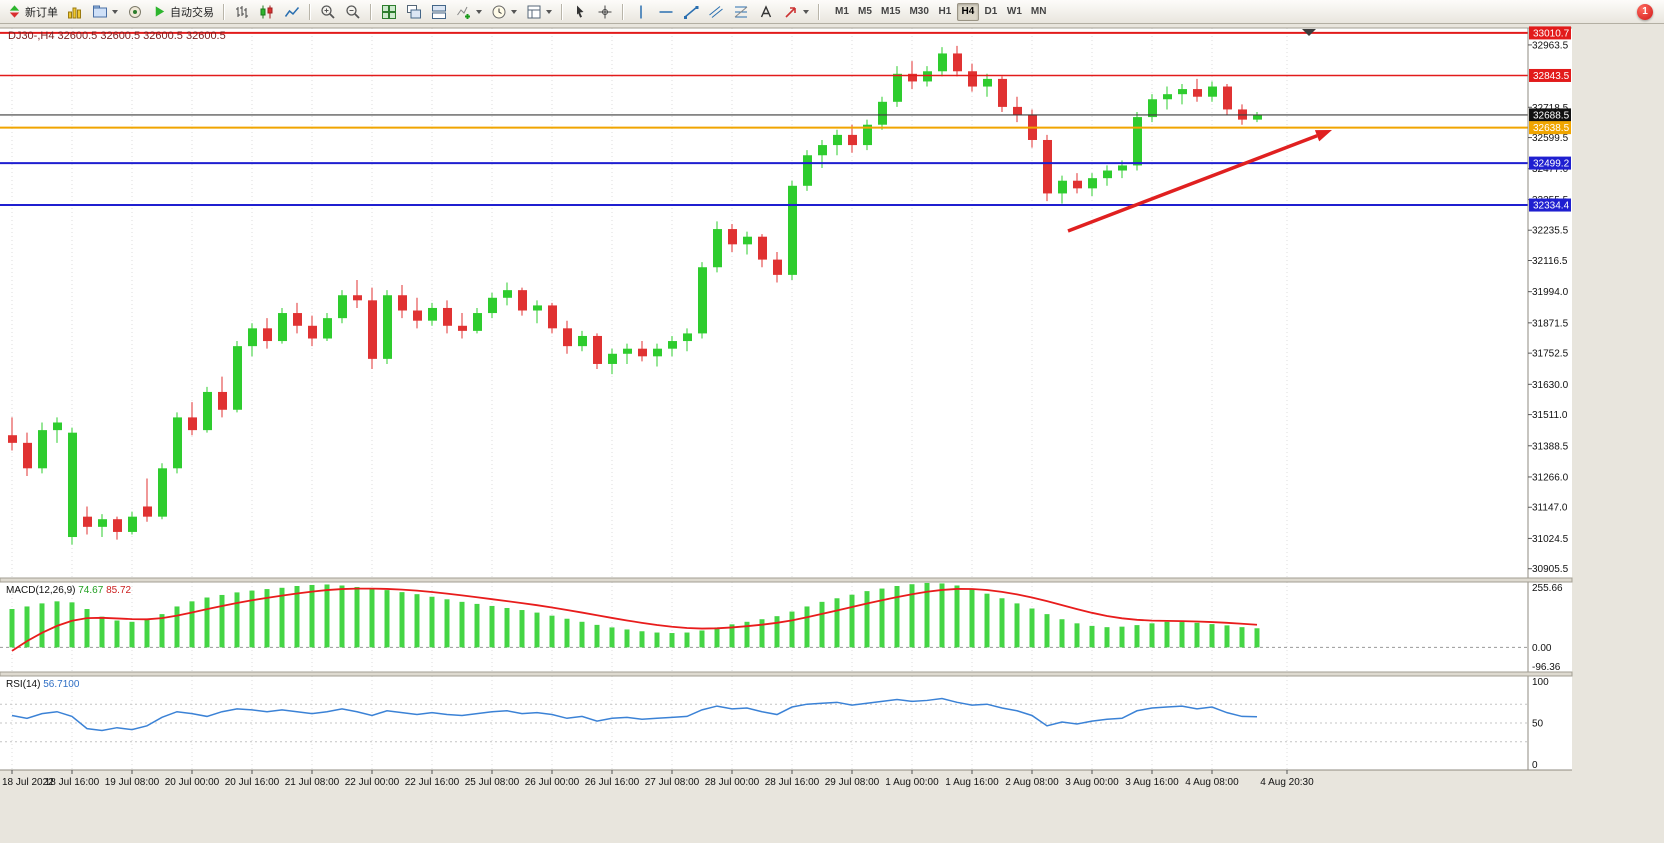 The width and height of the screenshot is (1664, 843). Describe the element at coordinates (1550, 261) in the screenshot. I see `price-tick-label: 32116.5` at that location.